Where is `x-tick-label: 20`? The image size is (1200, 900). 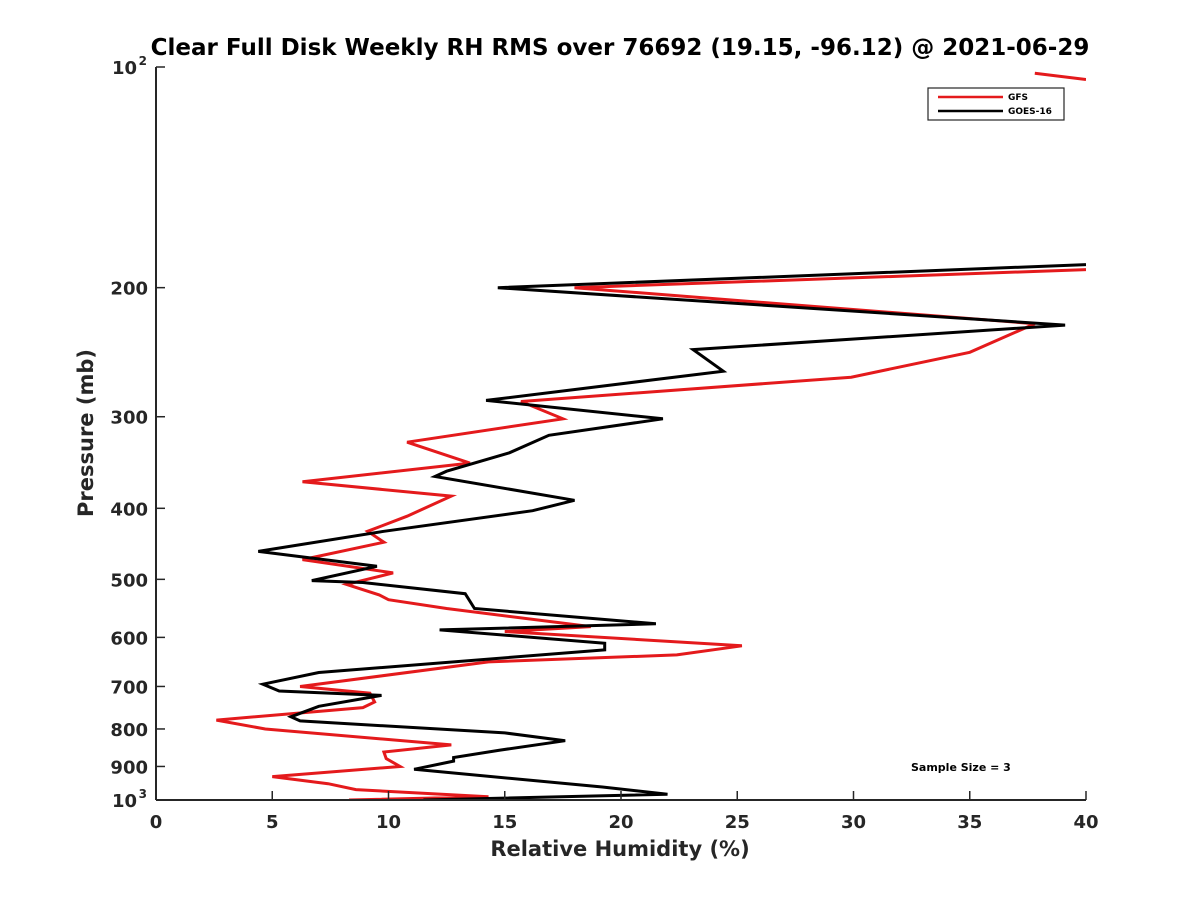
x-tick-label: 20 is located at coordinates (620, 822).